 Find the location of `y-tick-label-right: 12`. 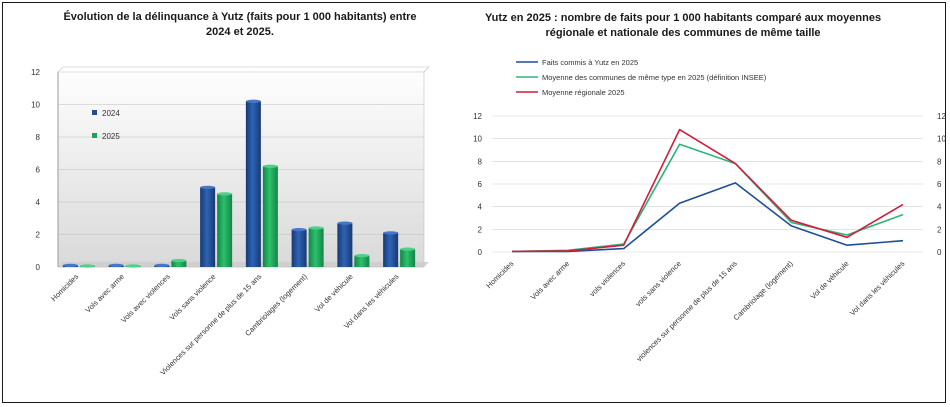

y-tick-label-right: 12 is located at coordinates (941, 116).